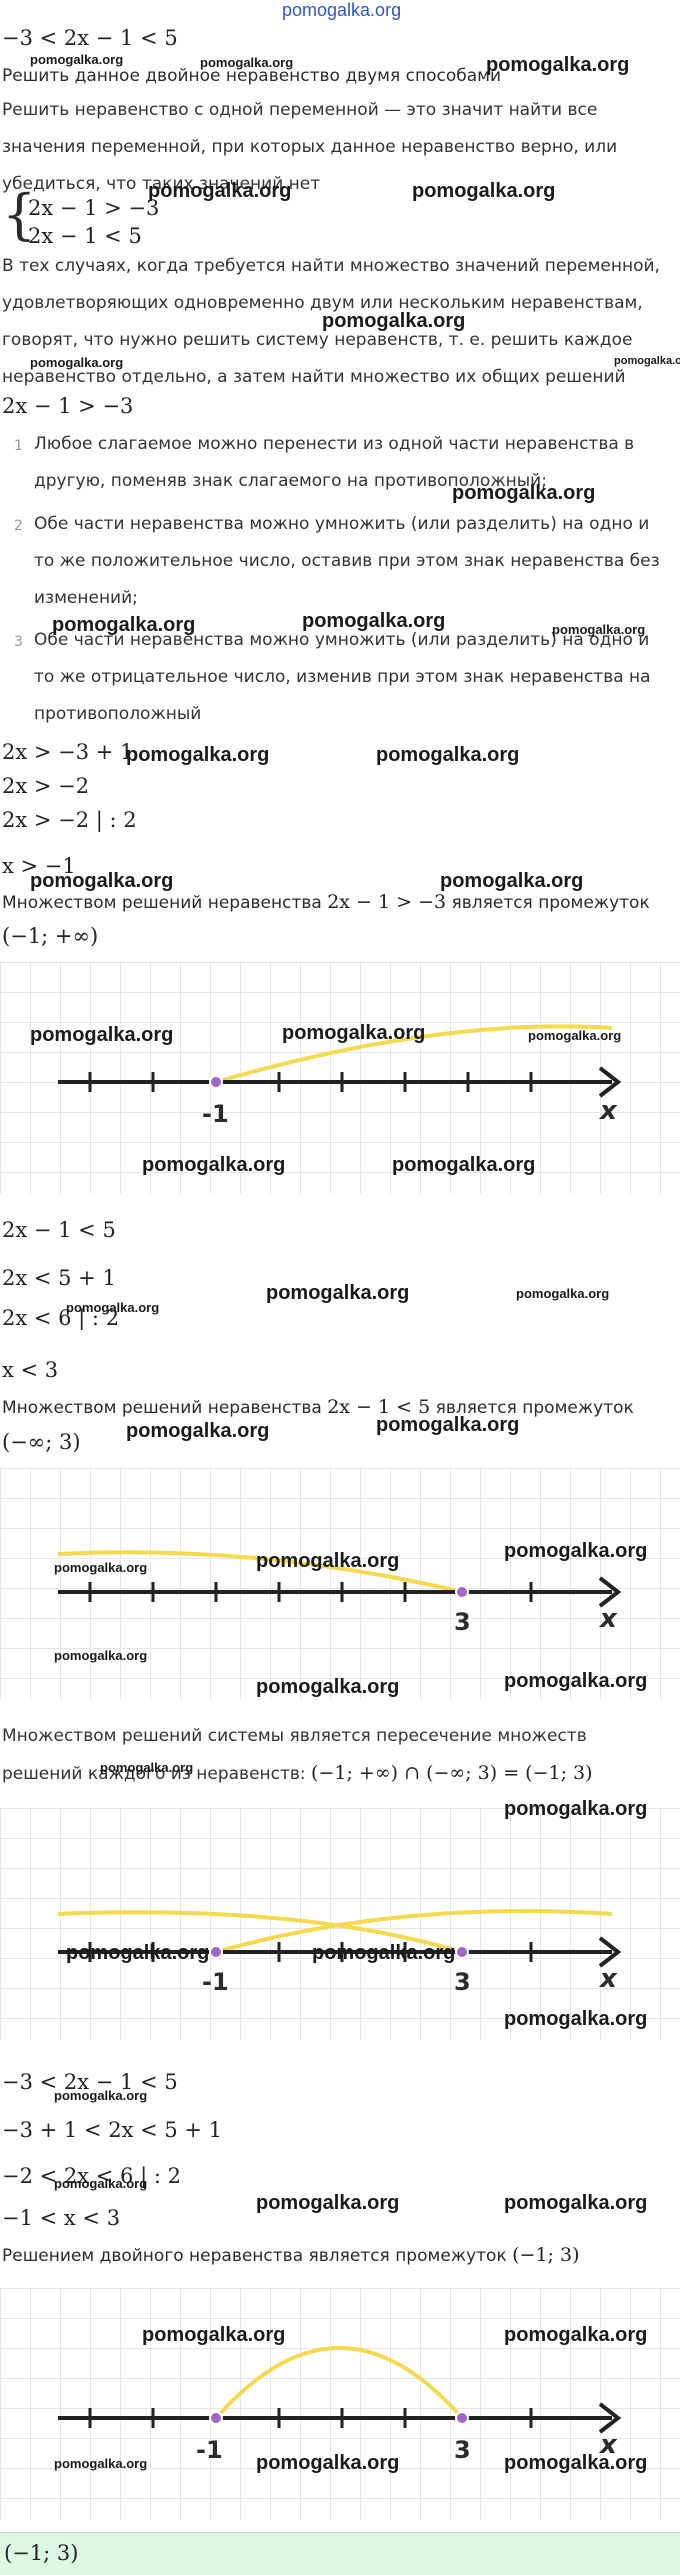 The image size is (680, 2575). I want to click on point-label: 3, so click(462, 2450).